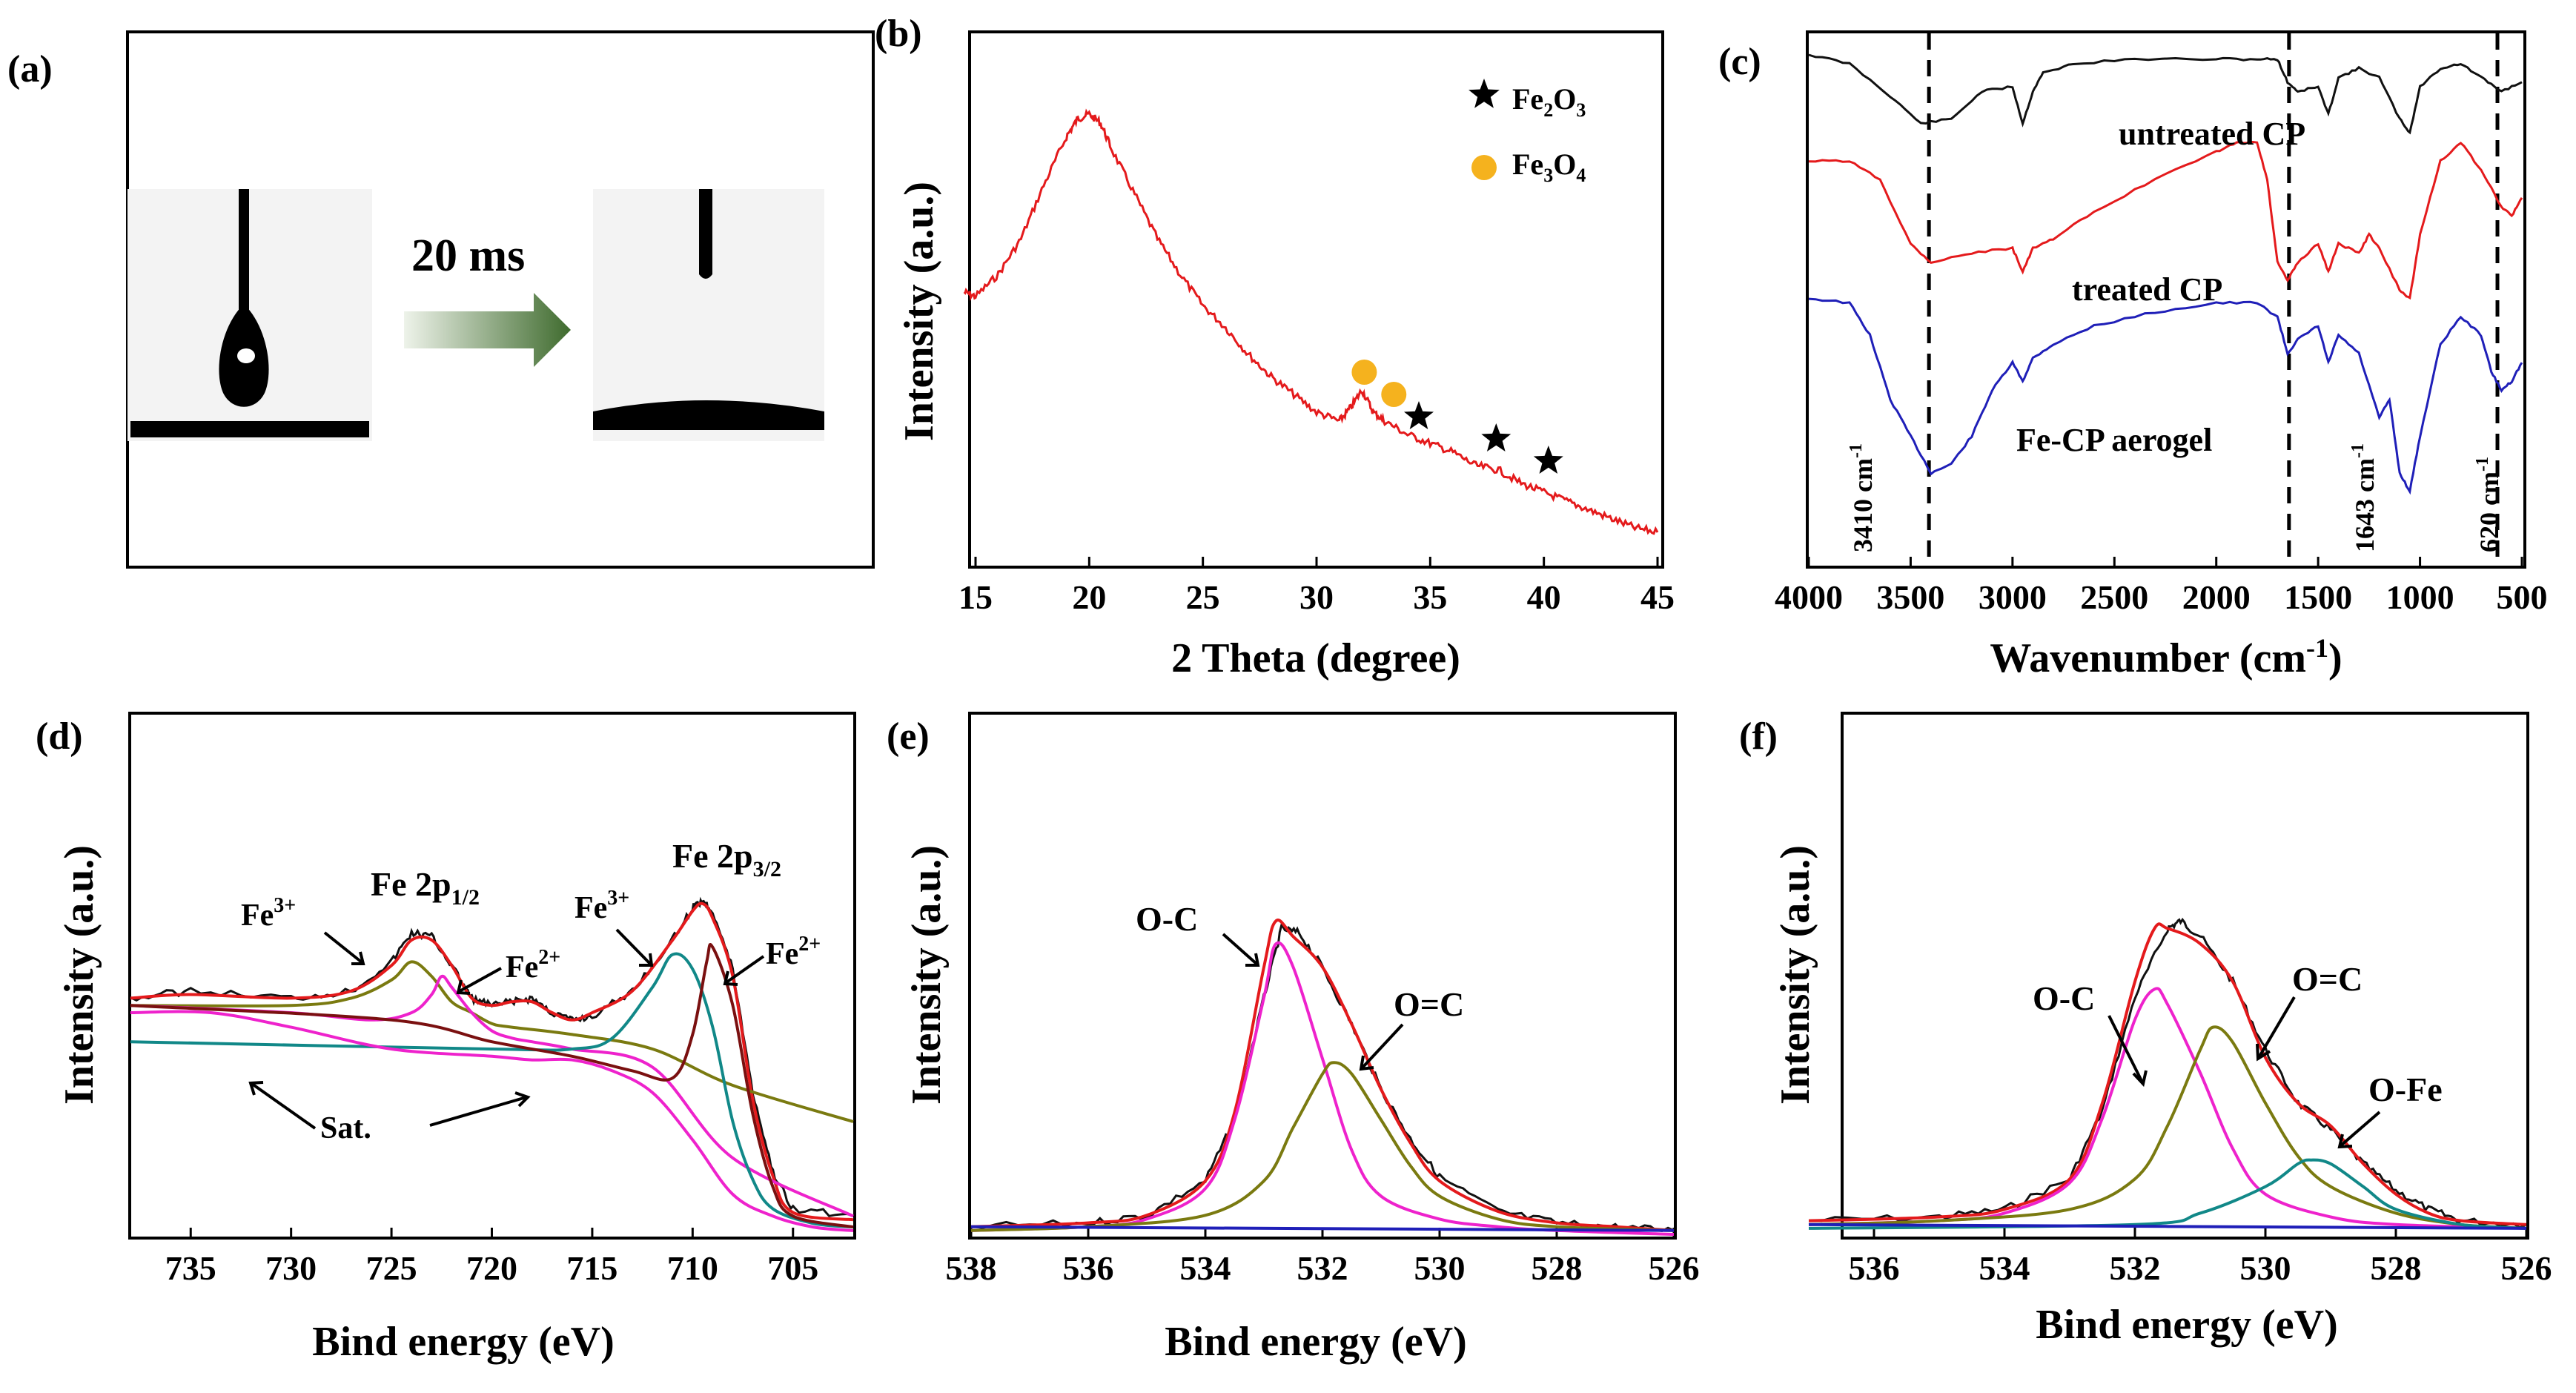 Image resolution: width=2576 pixels, height=1393 pixels. I want to click on x-tick-label: 35, so click(1430, 597).